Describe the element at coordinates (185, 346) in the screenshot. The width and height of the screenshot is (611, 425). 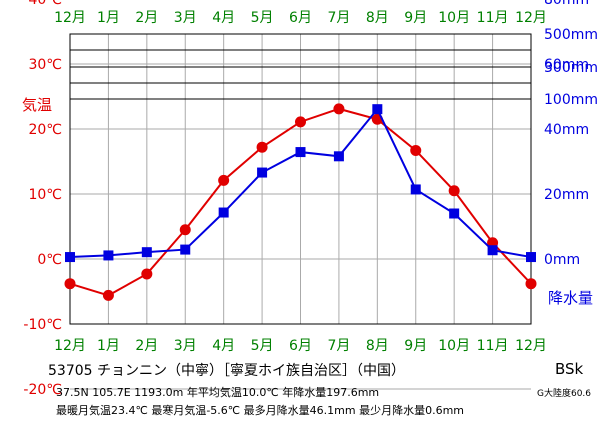
I see `month-label-bottom: 3月` at that location.